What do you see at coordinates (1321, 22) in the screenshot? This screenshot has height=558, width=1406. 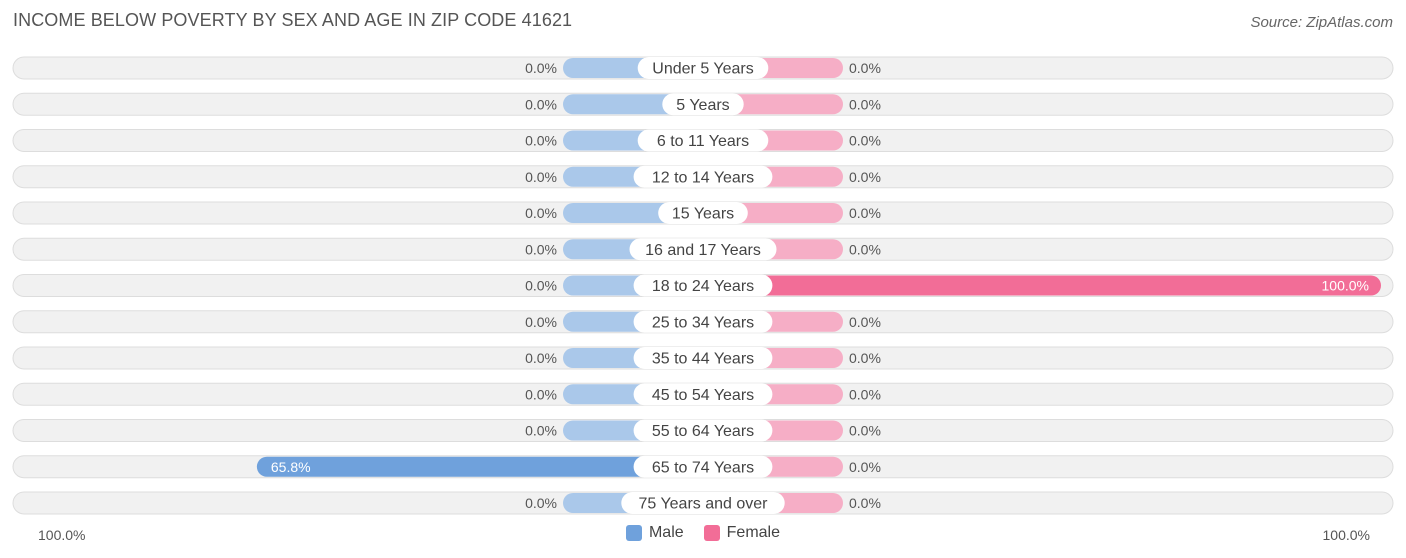 I see `chart-source: Source: ZipAtlas.com` at bounding box center [1321, 22].